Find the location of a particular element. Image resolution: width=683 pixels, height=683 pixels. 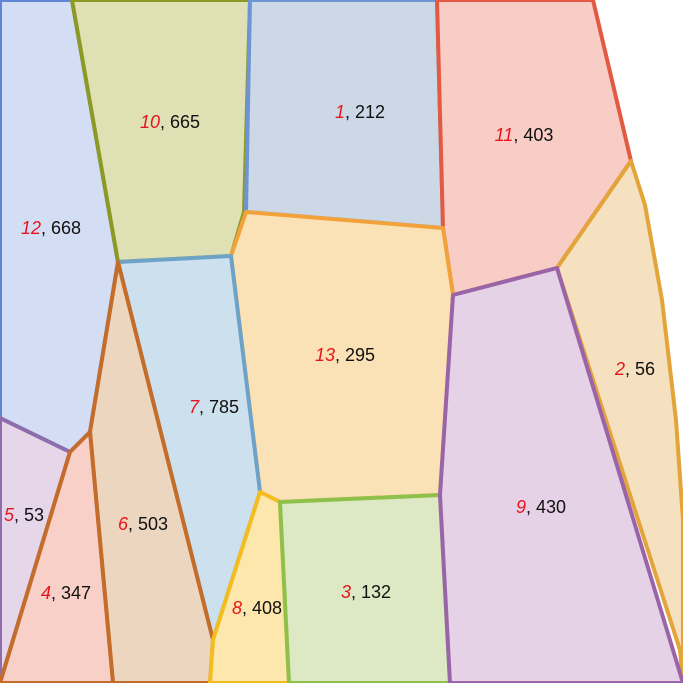

cell-value-12: 668 is located at coordinates (66, 228).